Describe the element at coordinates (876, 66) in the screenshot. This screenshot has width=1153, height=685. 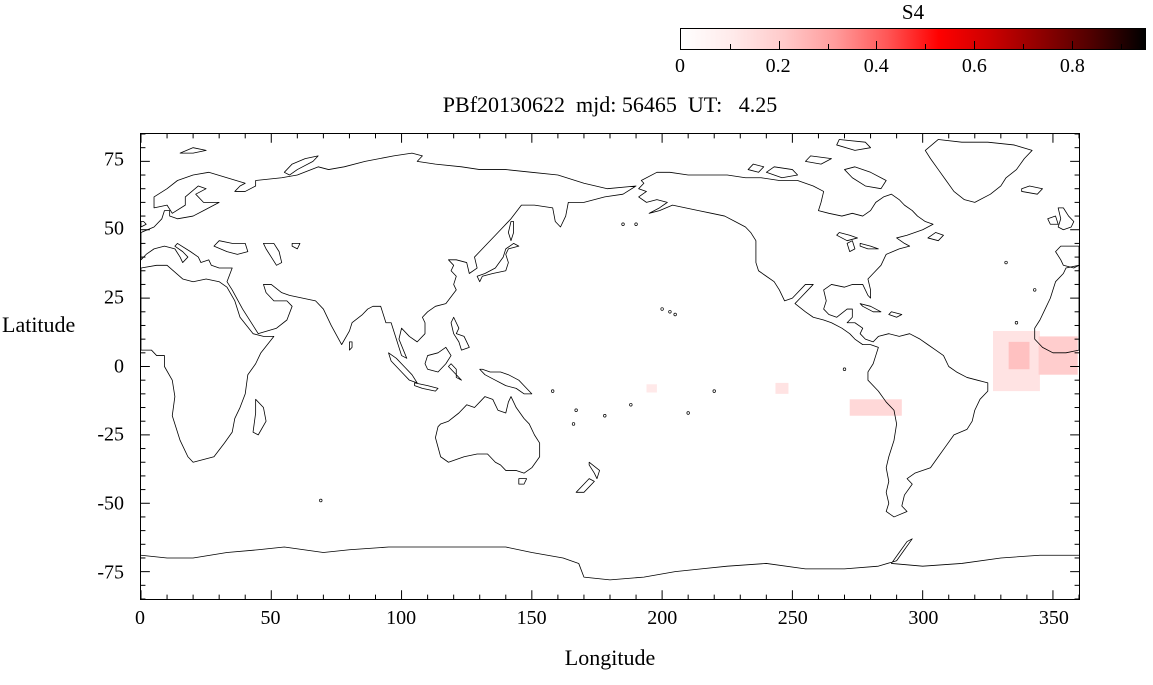
I see `colorbar-tick-label: 0.4` at that location.